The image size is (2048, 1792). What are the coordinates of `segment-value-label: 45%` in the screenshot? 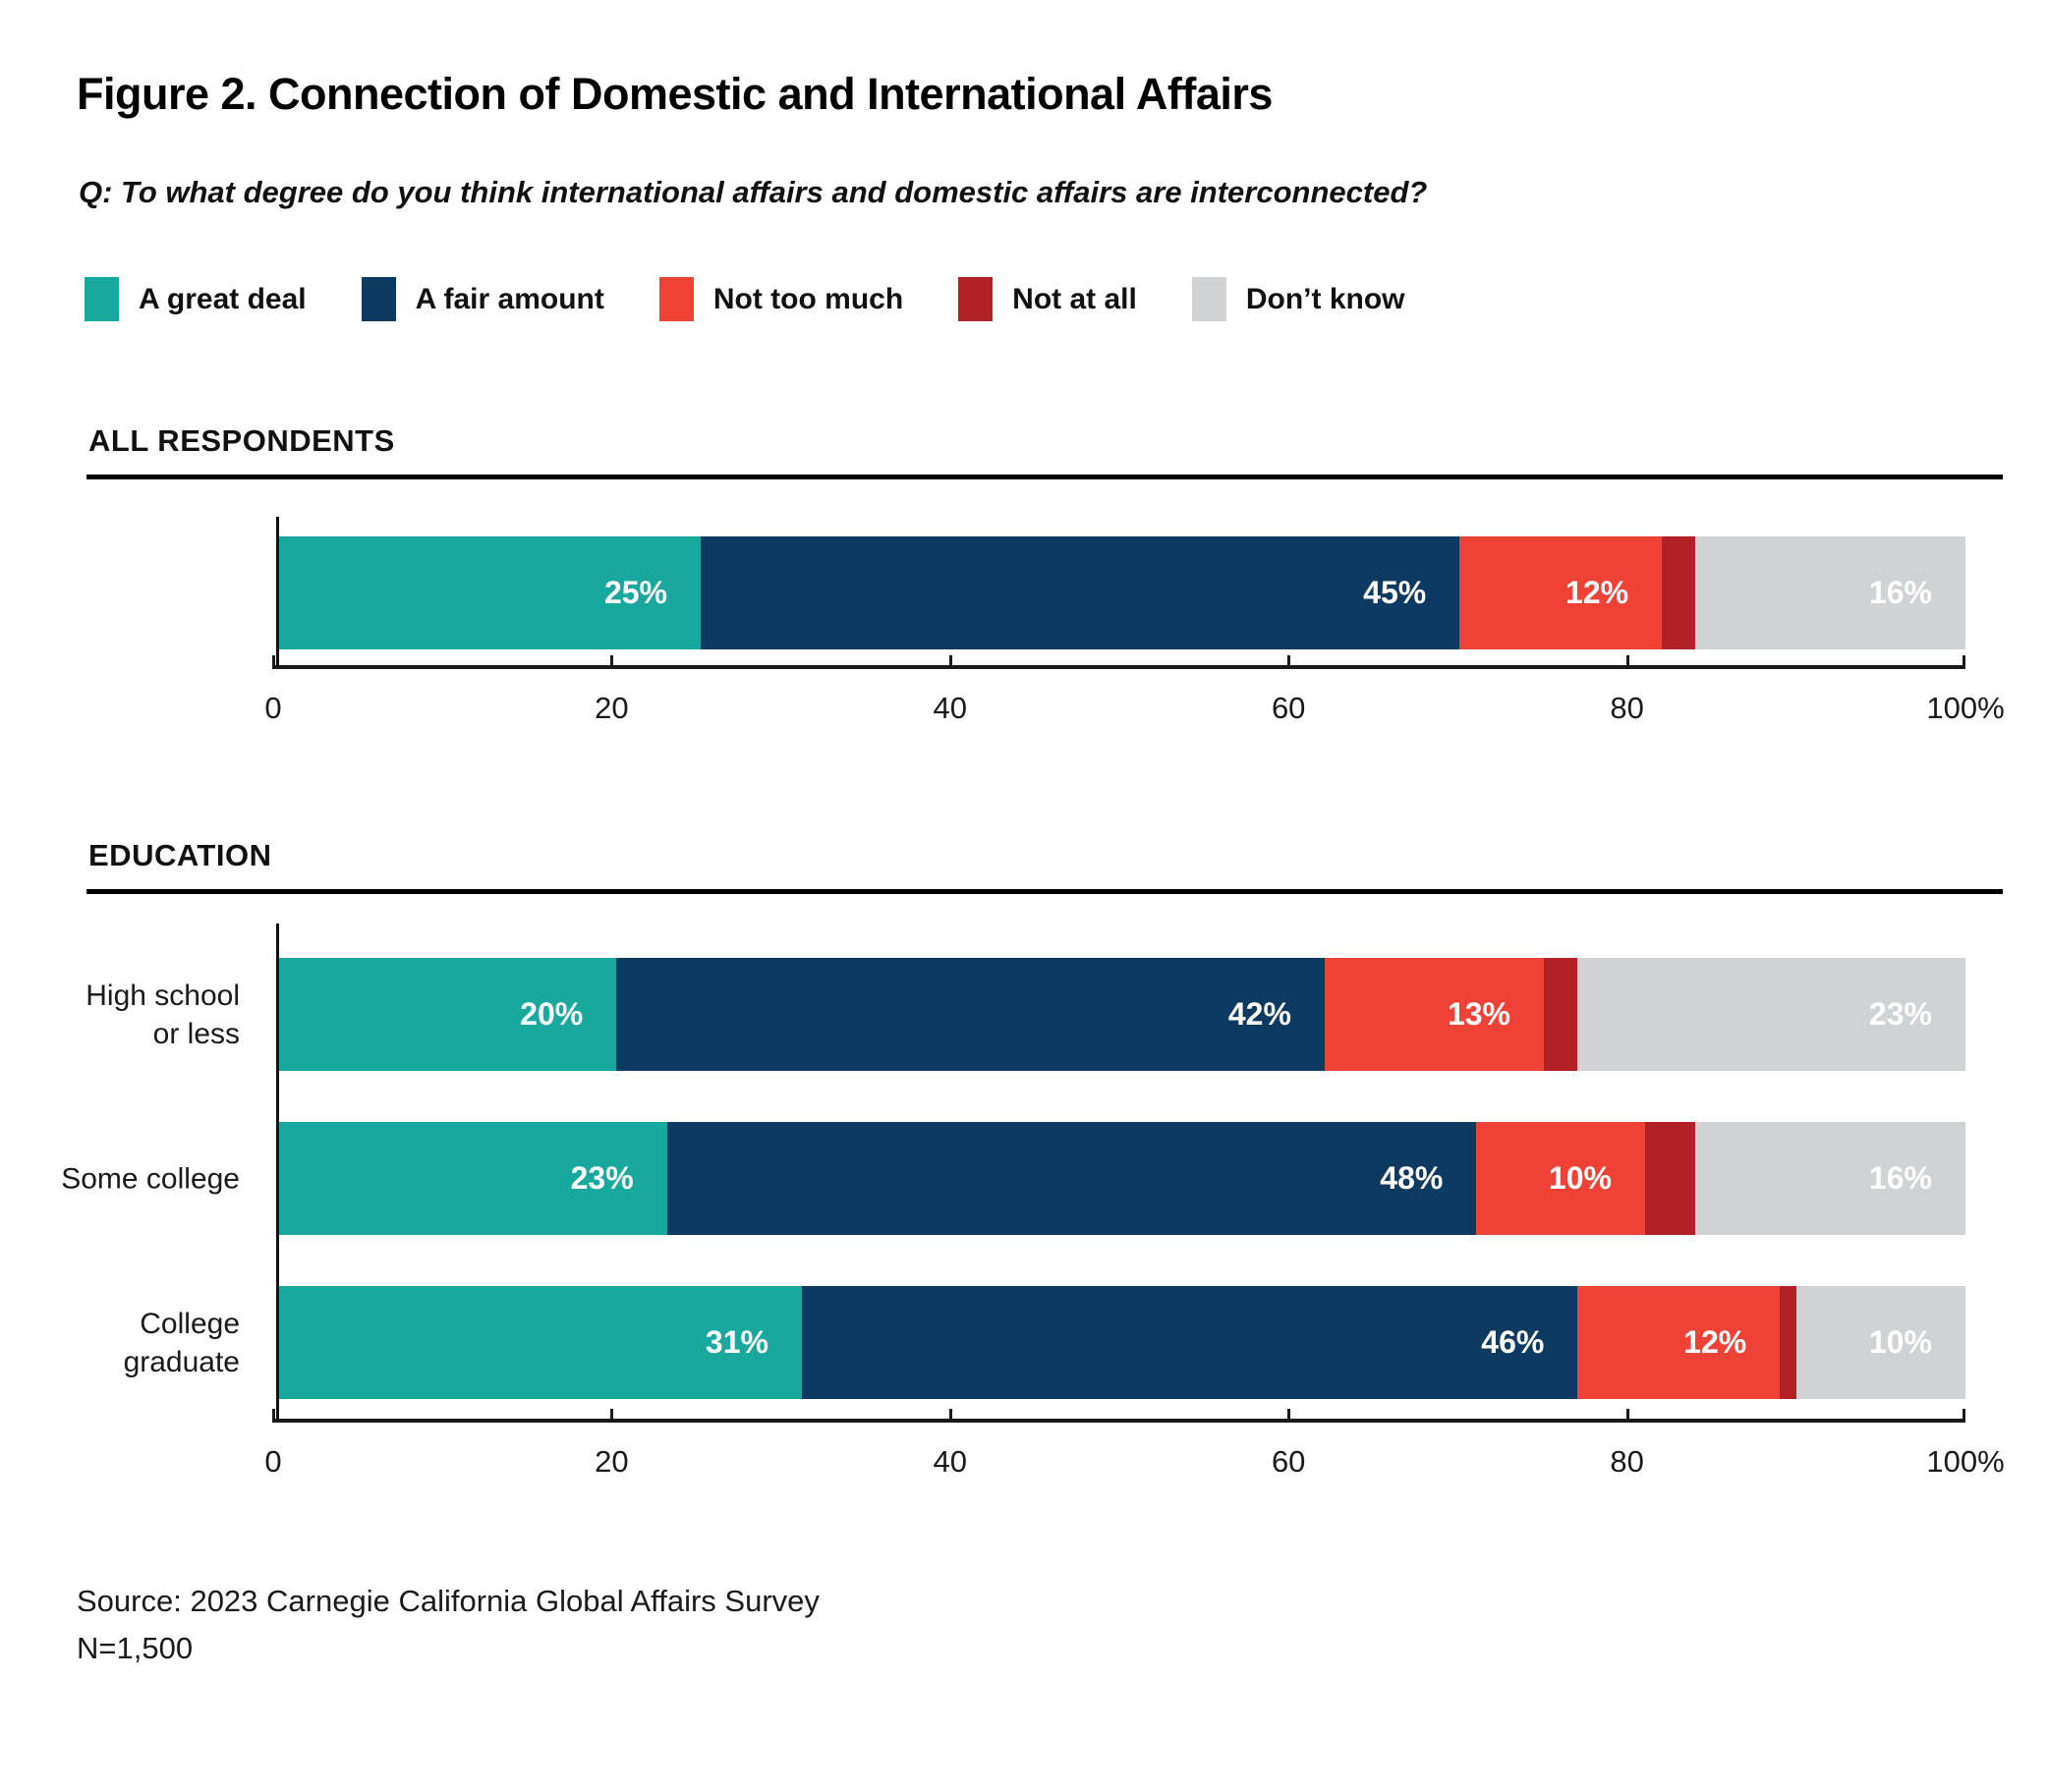 It's located at (1395, 592).